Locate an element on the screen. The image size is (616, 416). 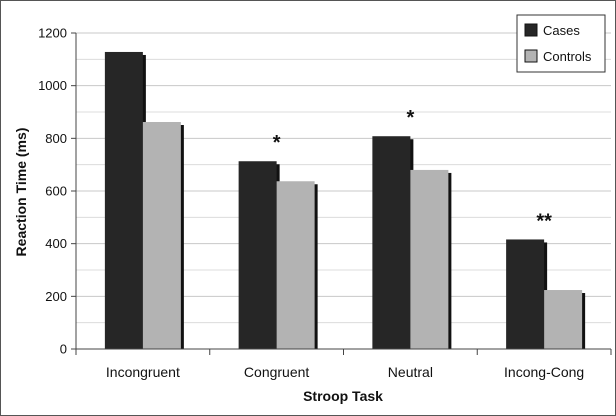
y-tick-label: 400 is located at coordinates (56, 243).